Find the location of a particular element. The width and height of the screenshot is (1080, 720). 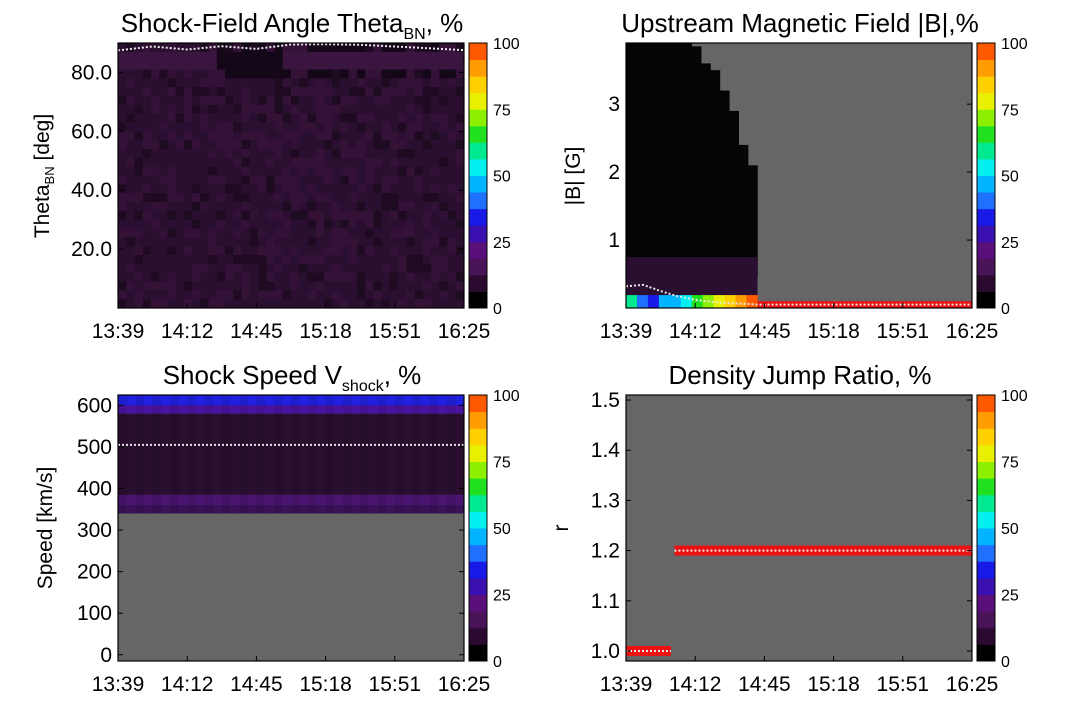

x-tick-label: 16:25 is located at coordinates (464, 684).